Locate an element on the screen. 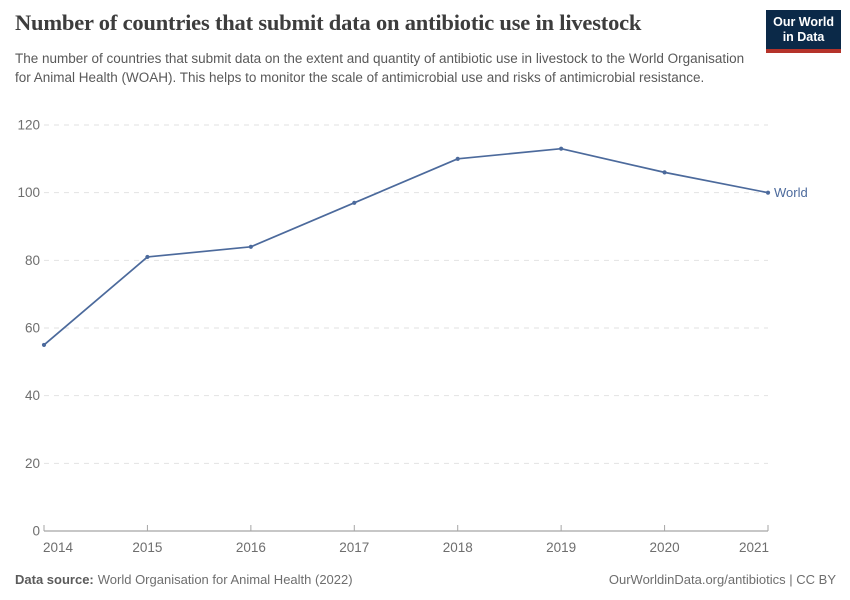 Image resolution: width=850 pixels, height=600 pixels. x-axis-label-2018: 2018 is located at coordinates (458, 547).